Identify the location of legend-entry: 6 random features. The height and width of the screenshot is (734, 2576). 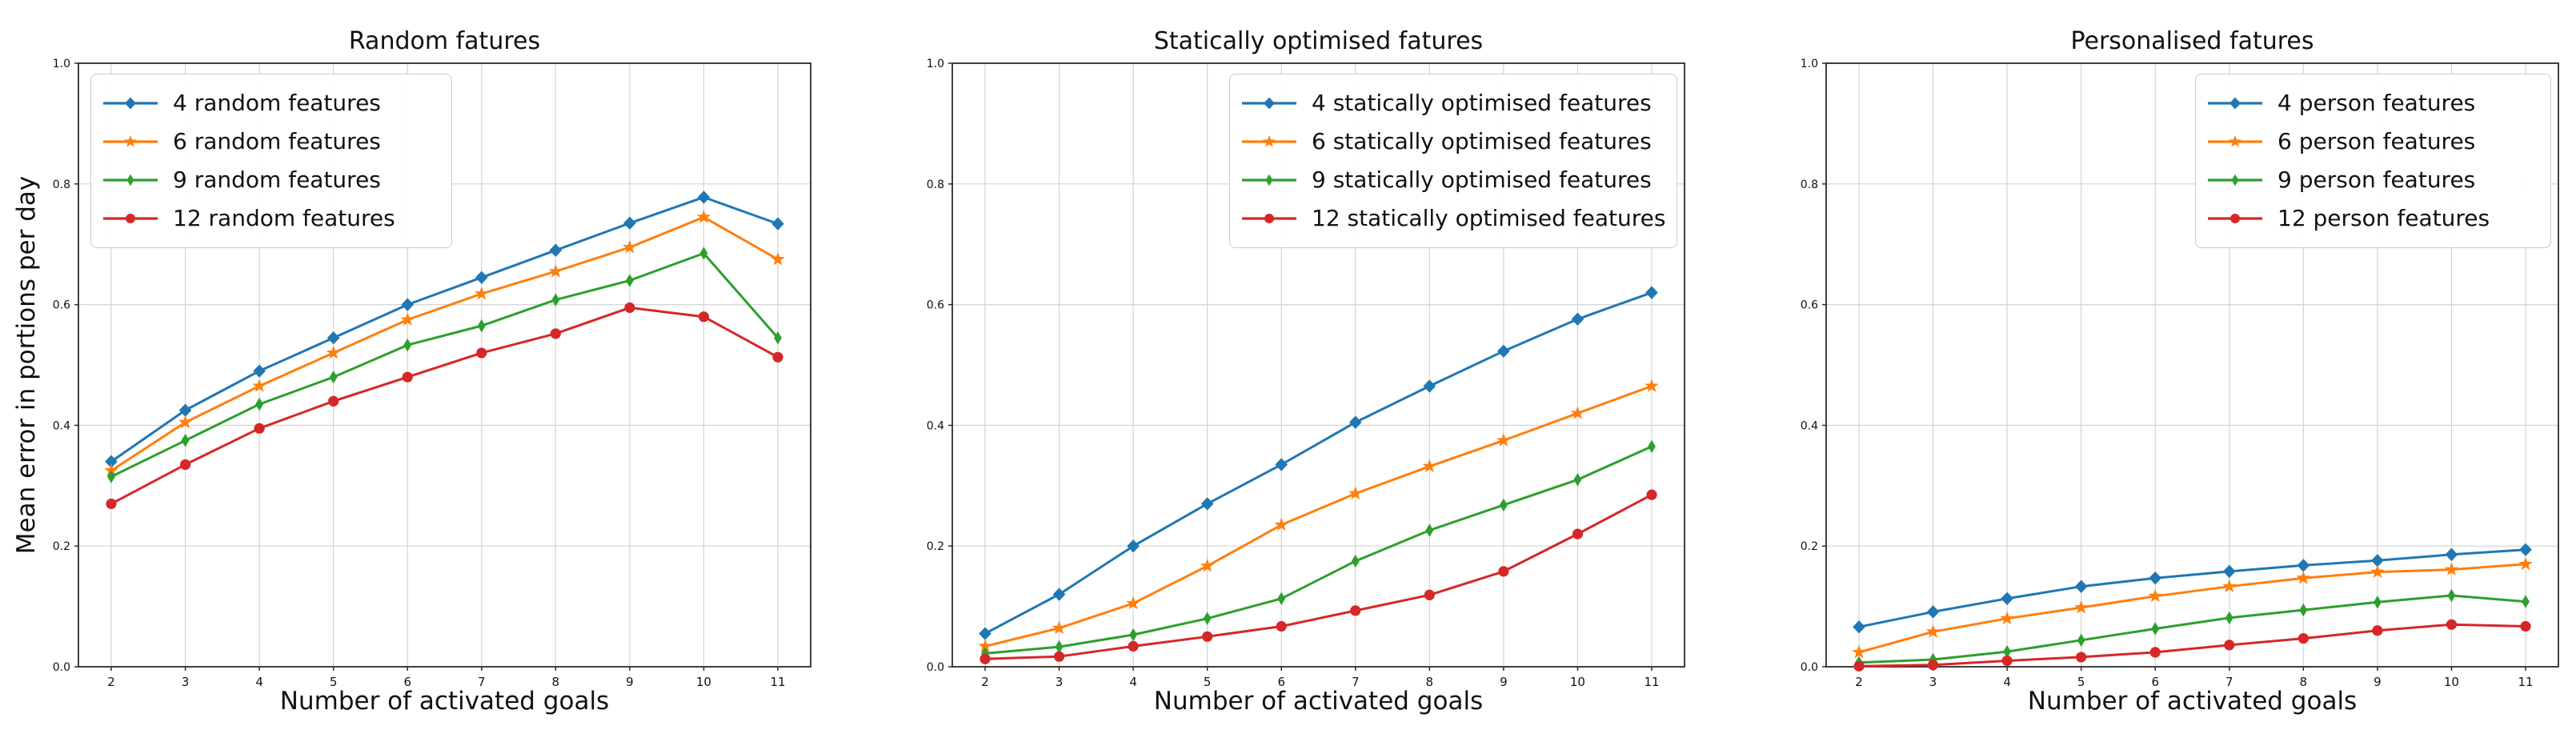
(269, 141).